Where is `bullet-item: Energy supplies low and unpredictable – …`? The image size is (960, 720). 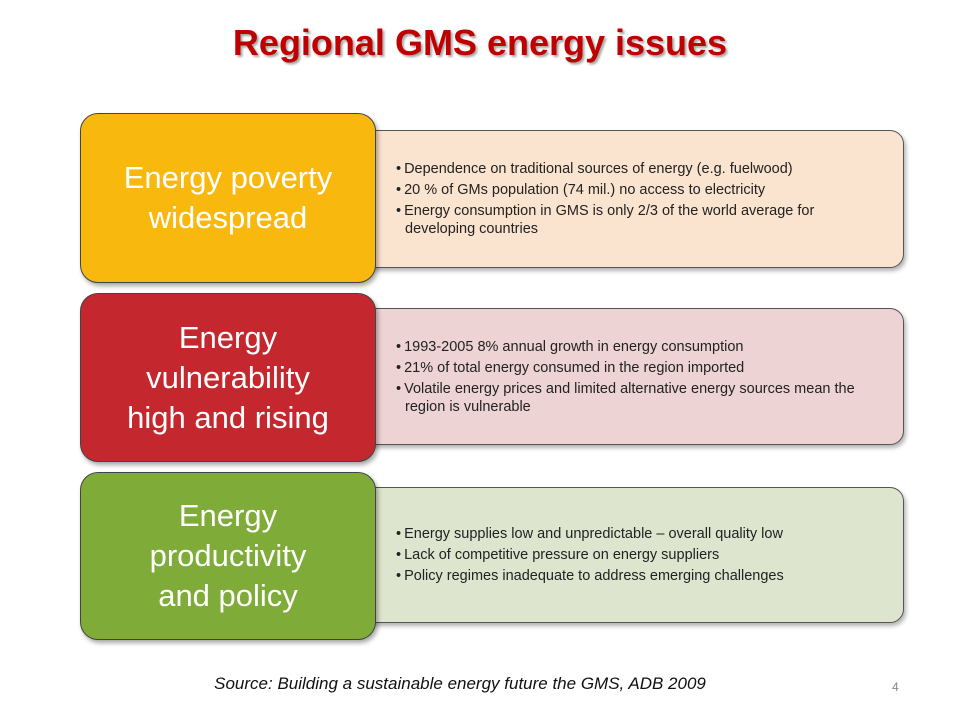
bullet-item: Energy supplies low and unpredictable – … is located at coordinates (590, 534).